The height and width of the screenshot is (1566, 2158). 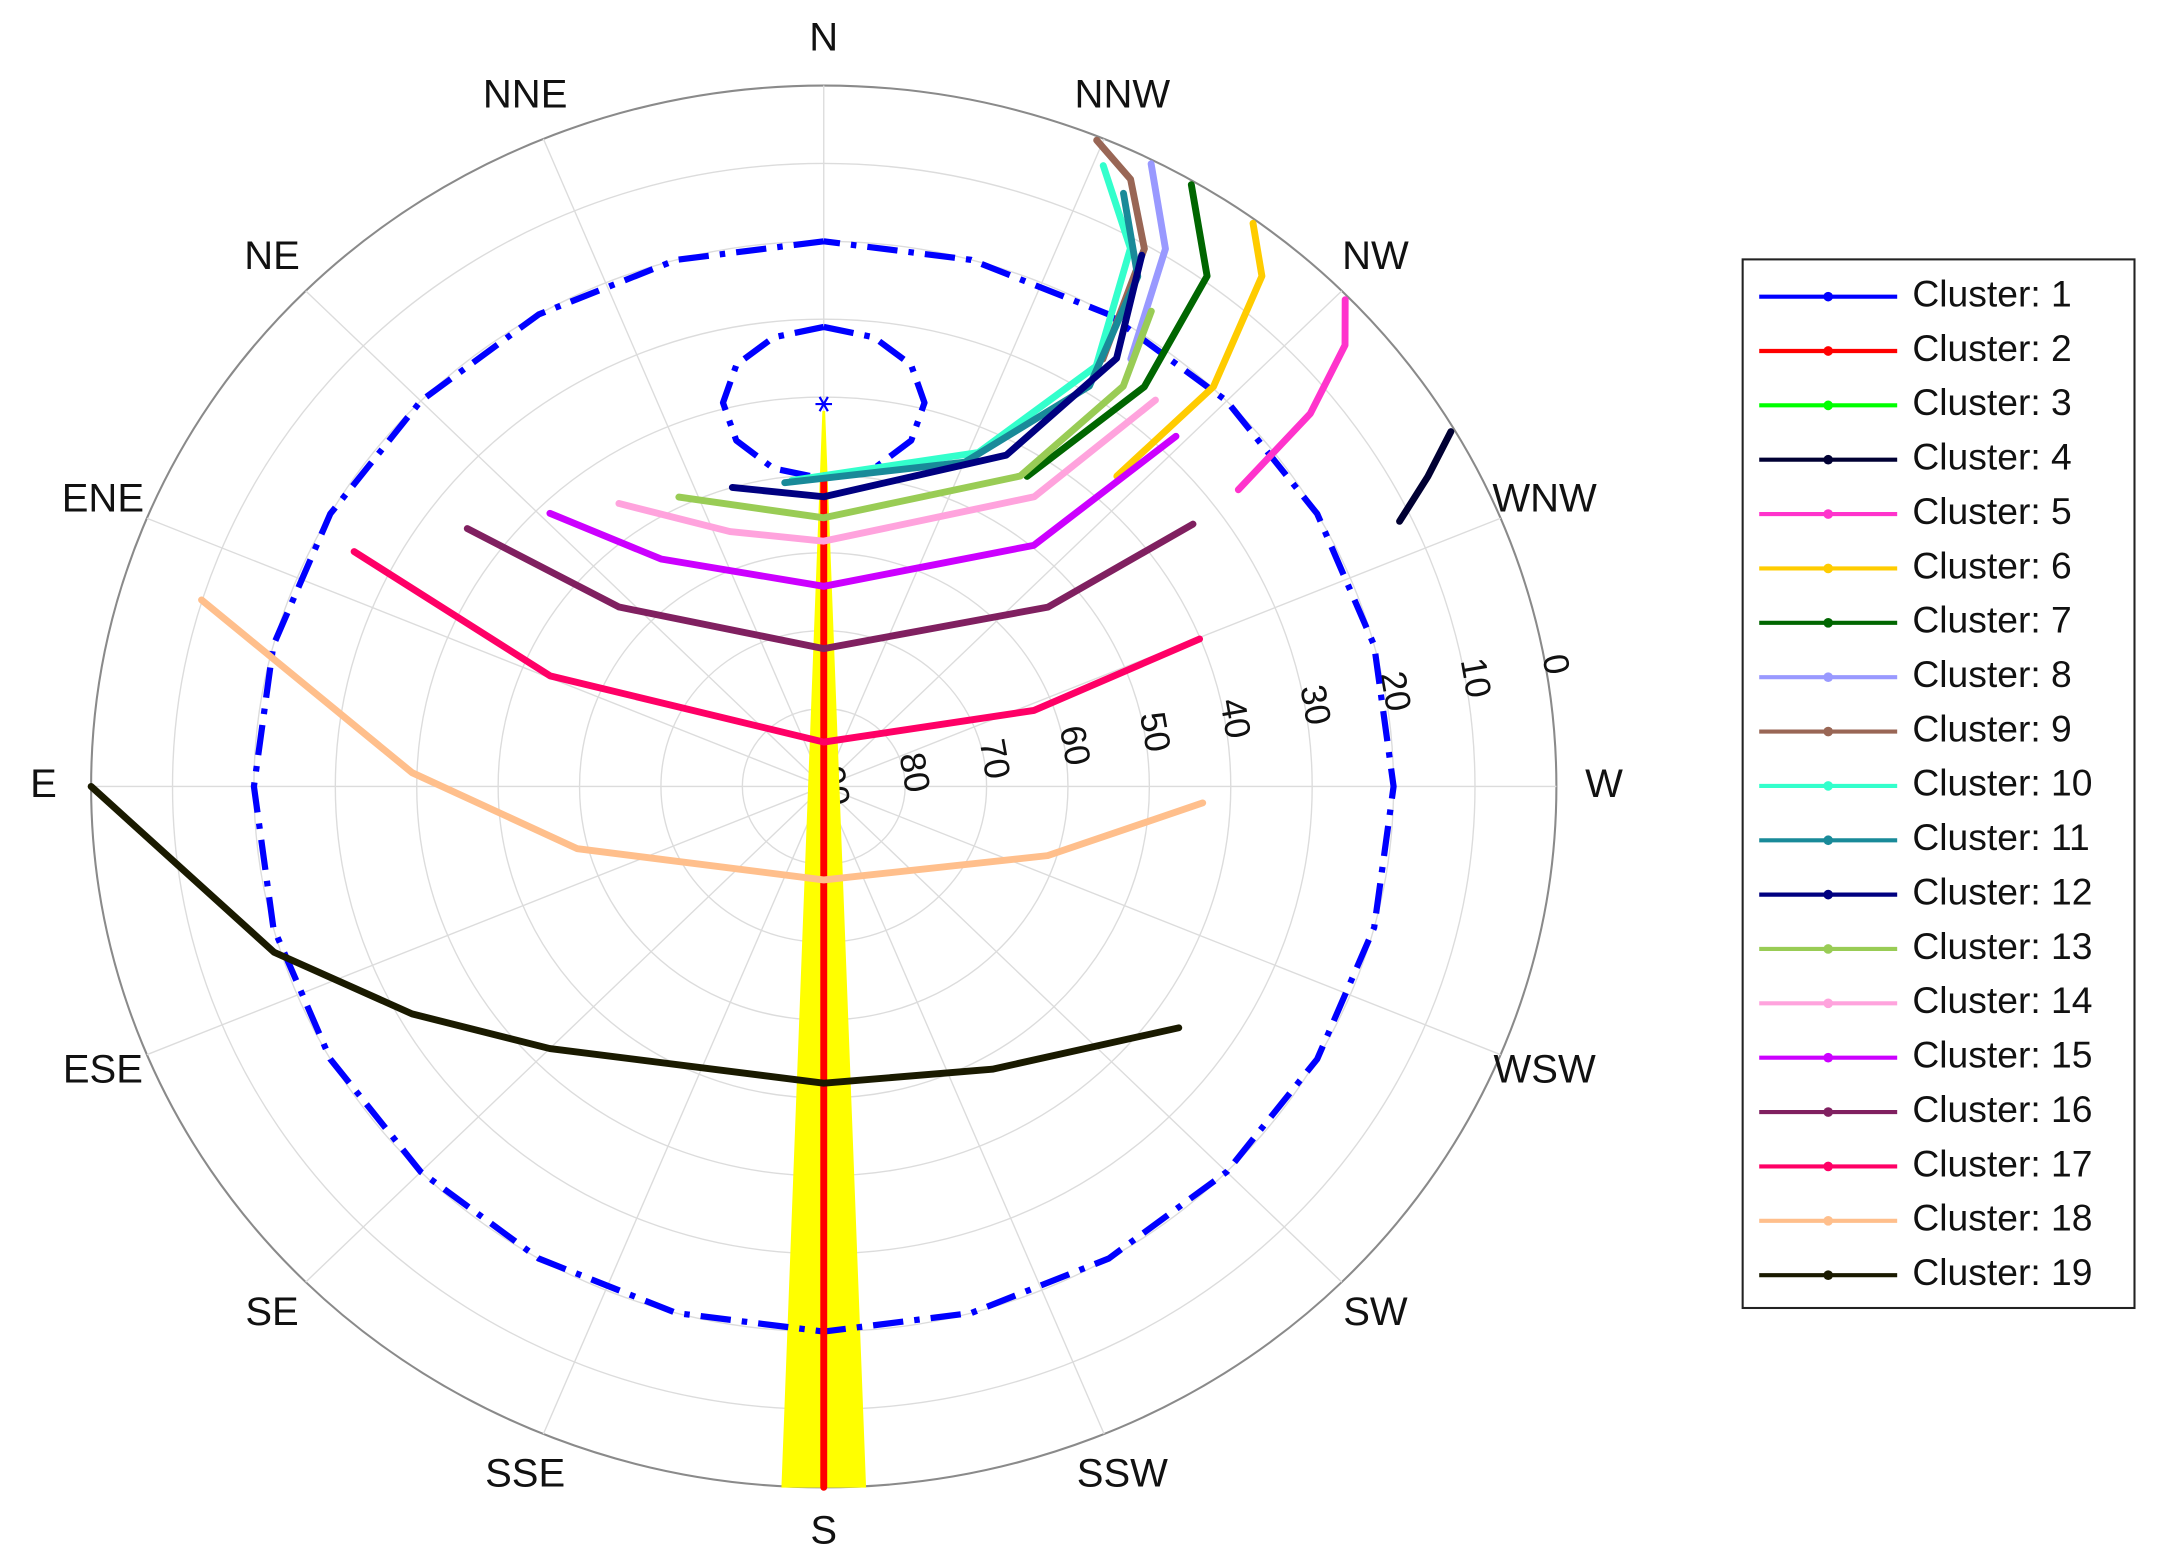 I want to click on theta-tick-label: SSE, so click(x=525, y=1474).